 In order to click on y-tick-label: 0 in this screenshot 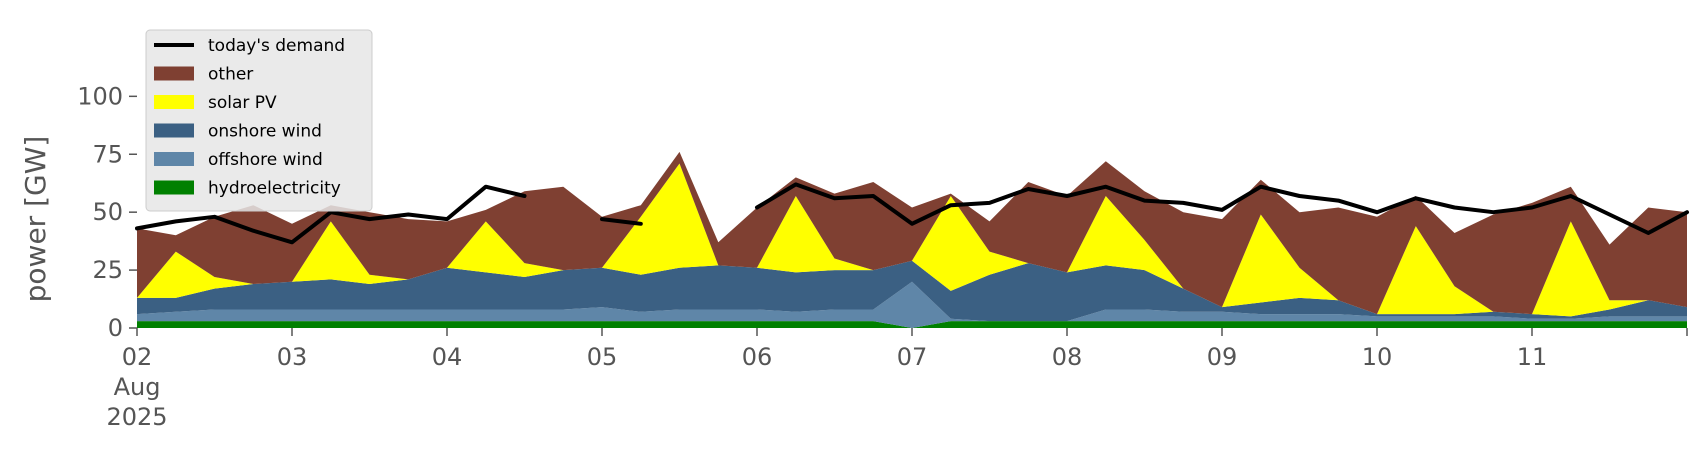, I will do `click(115, 328)`.